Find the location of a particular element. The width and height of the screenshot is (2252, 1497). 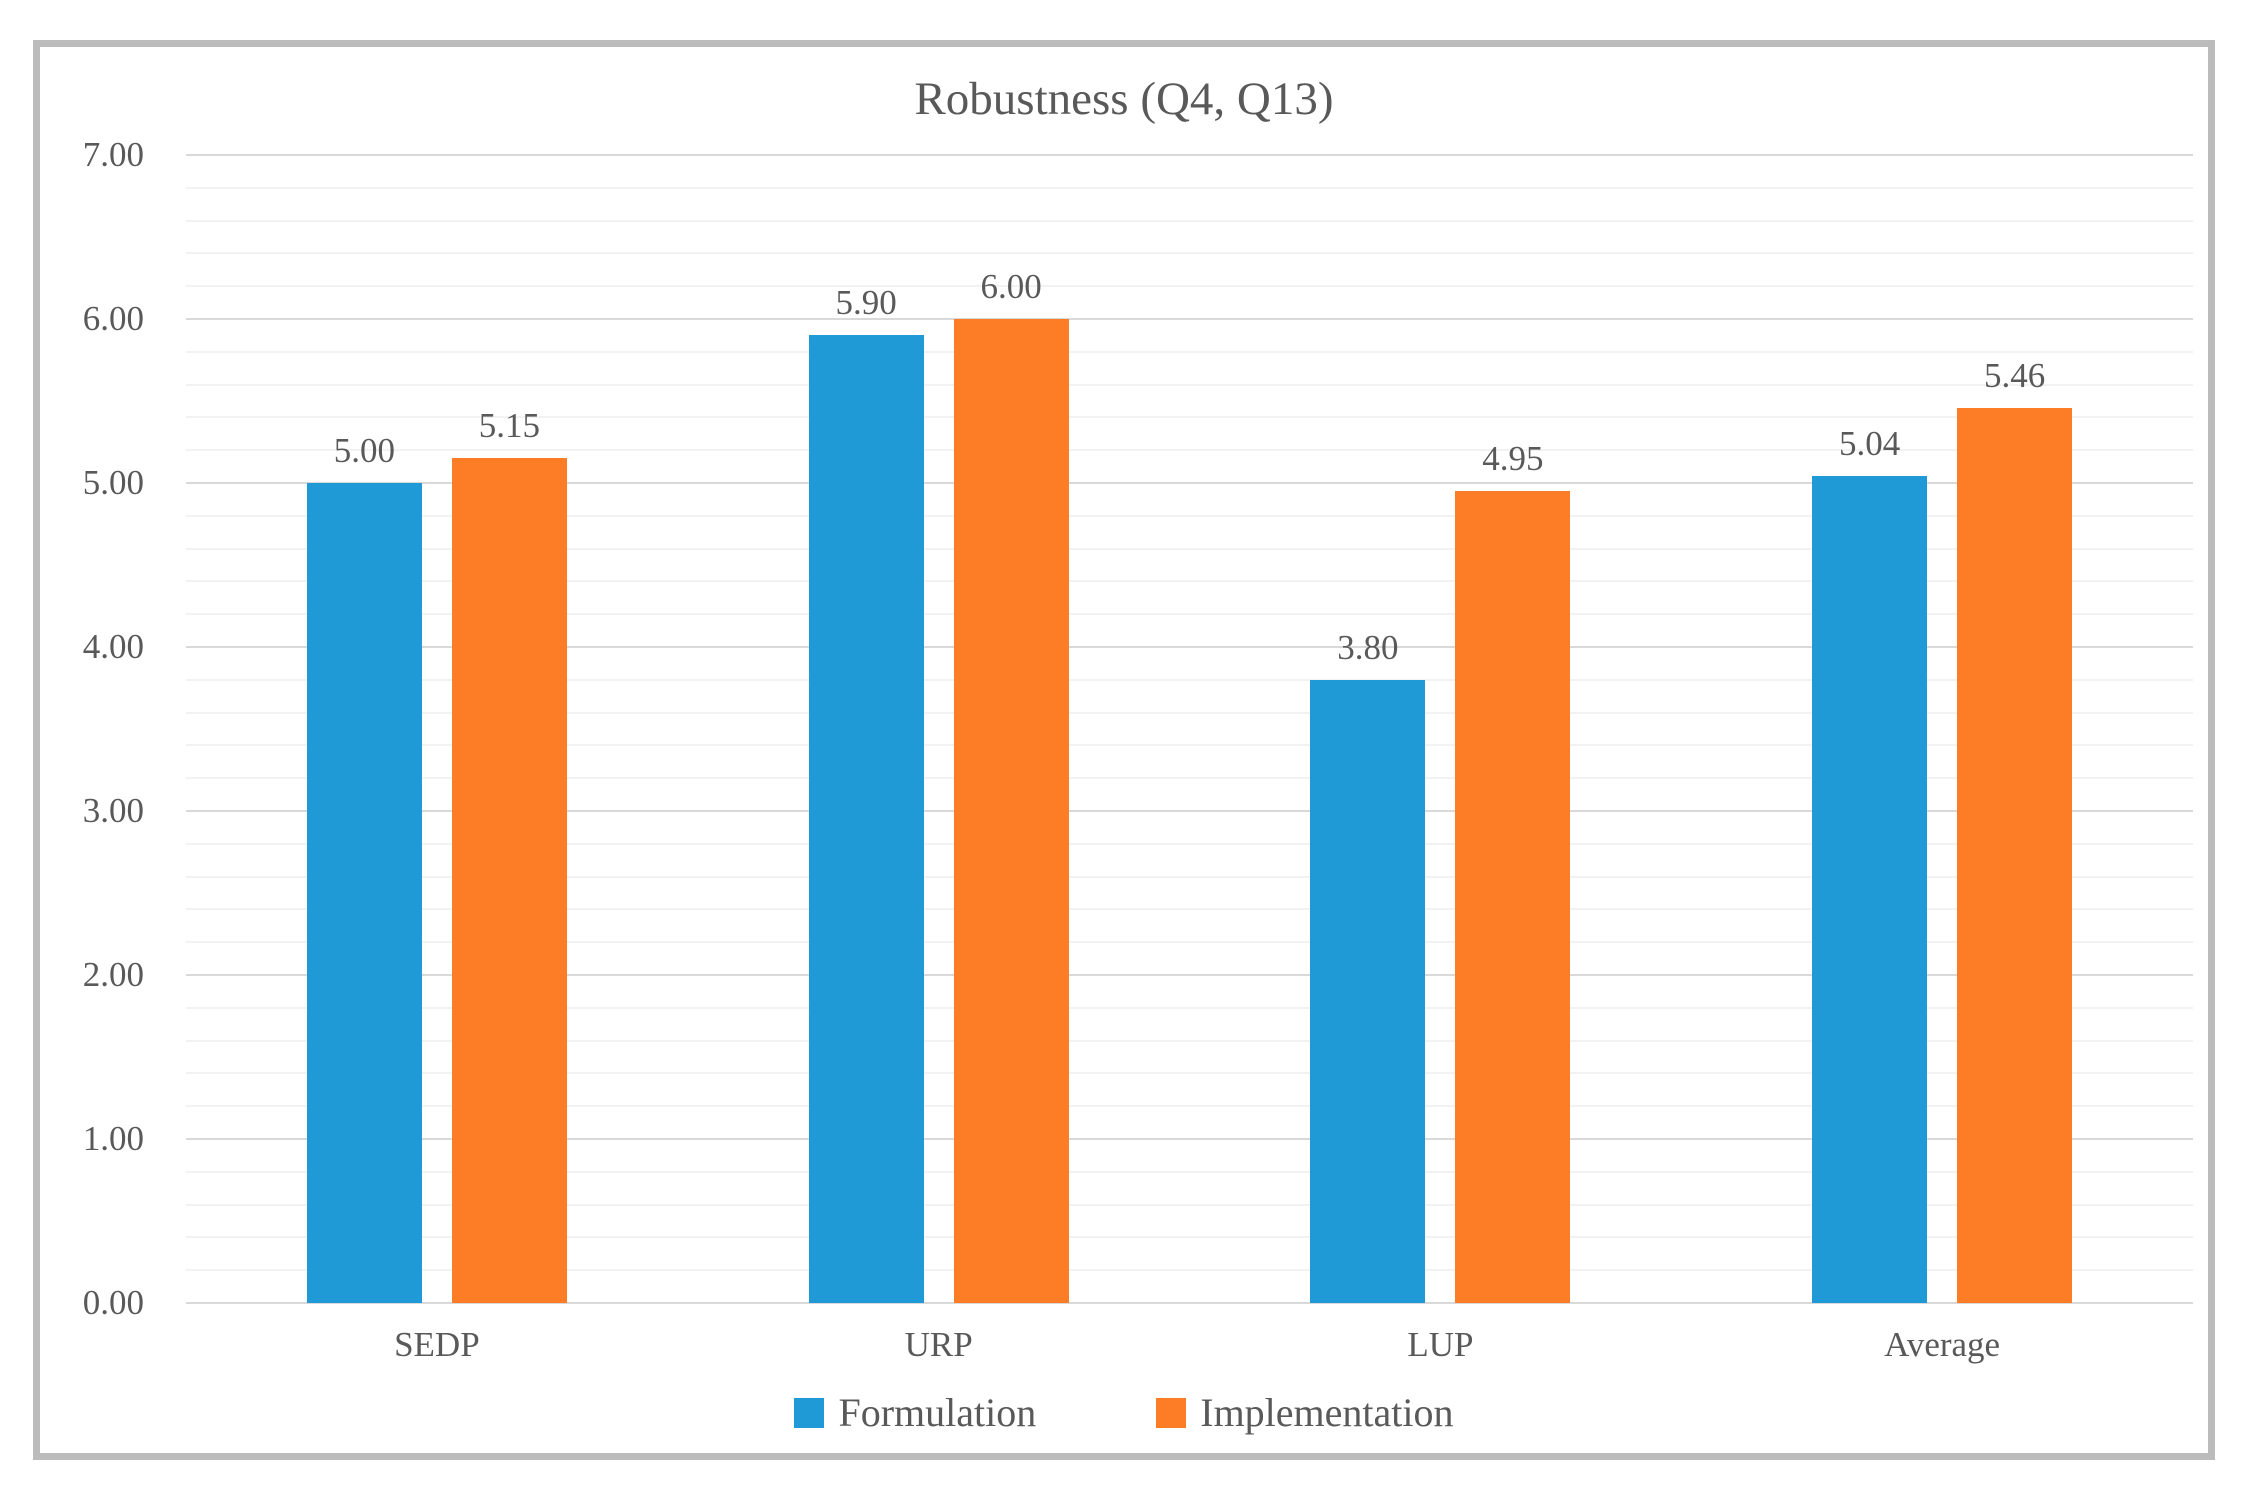

y-tick-label: 3.00 is located at coordinates (113, 810).